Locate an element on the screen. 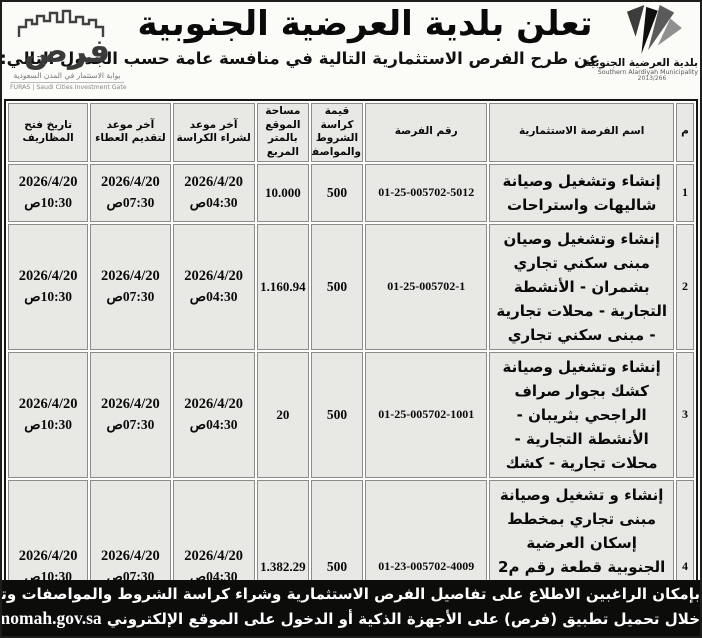 This screenshot has height=638, width=702. opportunity-number-cell: 01-25-005702-5012 is located at coordinates (426, 192).